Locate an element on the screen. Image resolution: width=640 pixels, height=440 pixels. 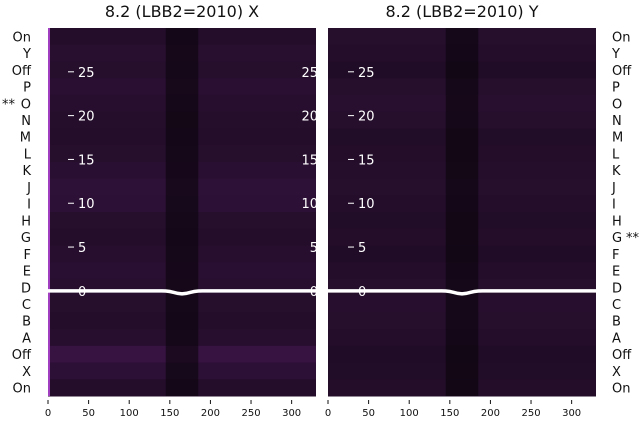
right-chart-title: 8.2 (LBB2=2010) Y is located at coordinates (461, 11).